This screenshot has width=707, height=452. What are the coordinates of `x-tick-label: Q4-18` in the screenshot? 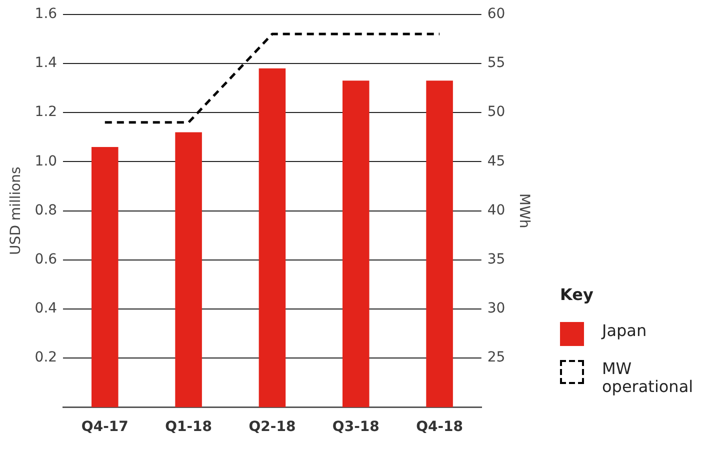 It's located at (440, 427).